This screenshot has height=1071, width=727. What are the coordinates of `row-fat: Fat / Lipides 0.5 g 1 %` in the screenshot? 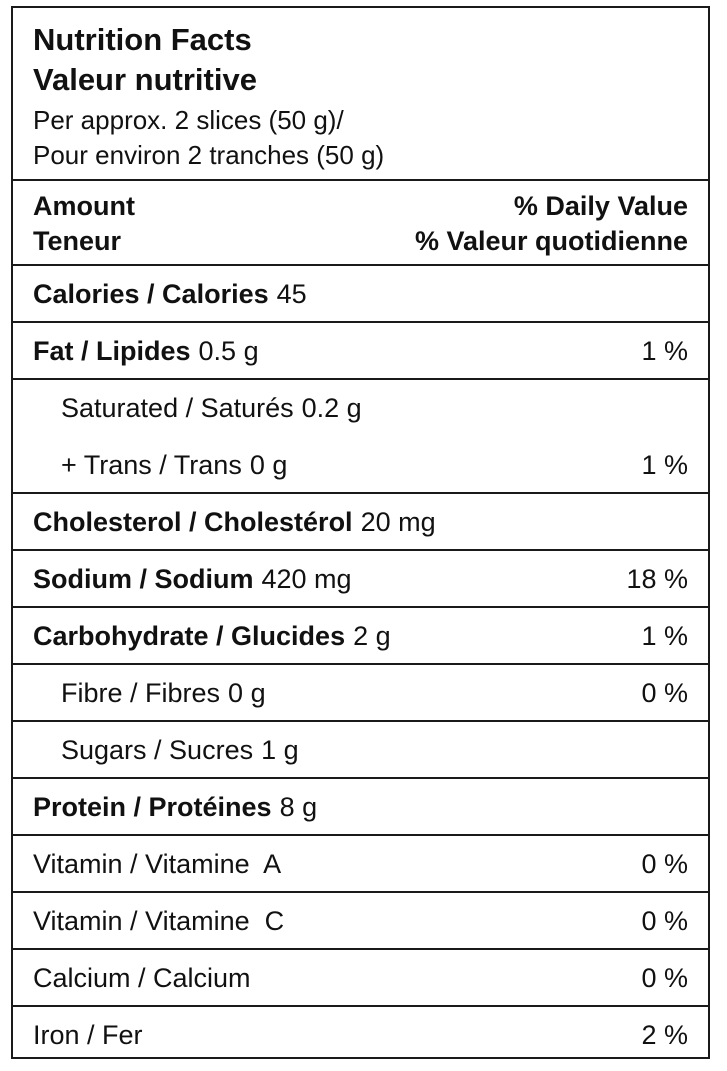 It's located at (360, 351).